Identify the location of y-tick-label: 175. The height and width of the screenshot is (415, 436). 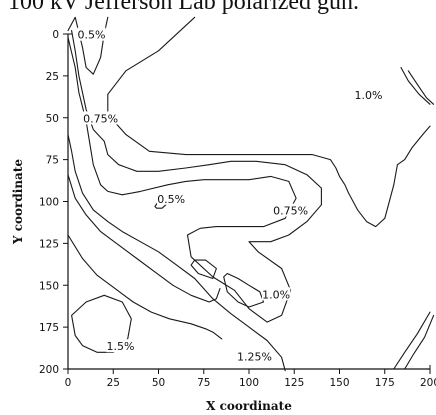
(49, 328).